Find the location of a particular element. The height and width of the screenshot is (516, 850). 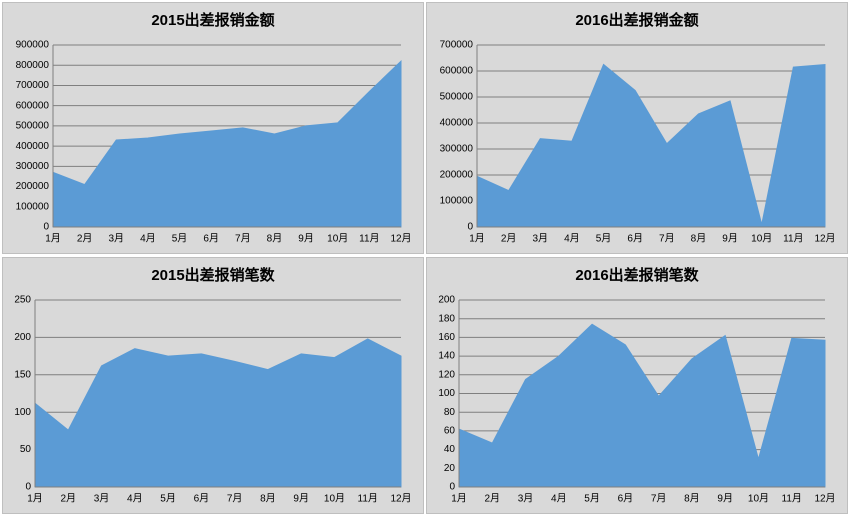

y-tick-label: 50 is located at coordinates (26, 449).